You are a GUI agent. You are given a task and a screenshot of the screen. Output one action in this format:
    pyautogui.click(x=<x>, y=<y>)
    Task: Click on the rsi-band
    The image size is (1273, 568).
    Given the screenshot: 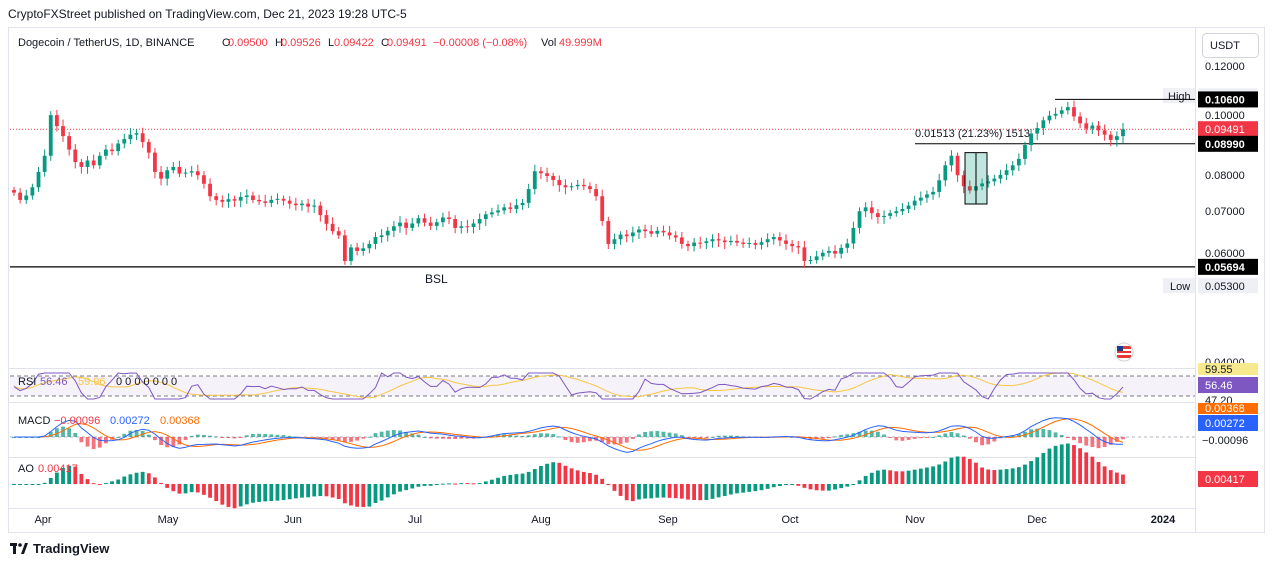 What is the action you would take?
    pyautogui.click(x=602, y=386)
    